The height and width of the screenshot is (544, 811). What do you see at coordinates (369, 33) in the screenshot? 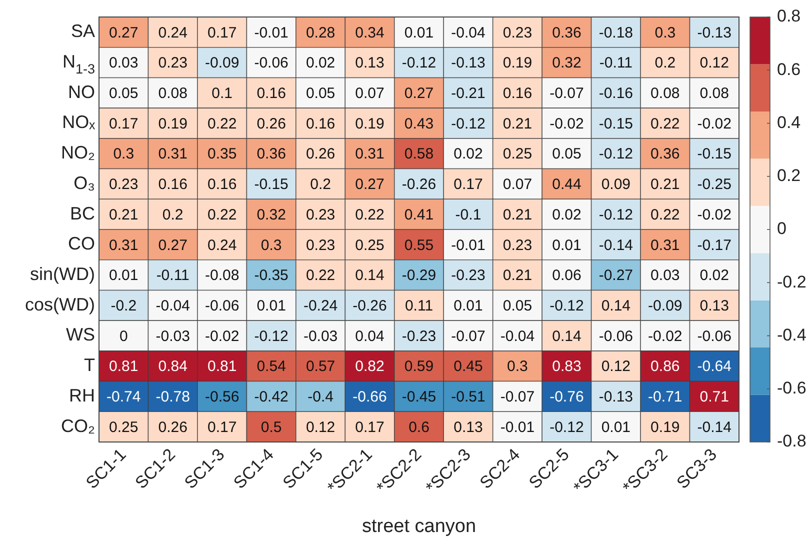
I see `data-label: 0.34` at bounding box center [369, 33].